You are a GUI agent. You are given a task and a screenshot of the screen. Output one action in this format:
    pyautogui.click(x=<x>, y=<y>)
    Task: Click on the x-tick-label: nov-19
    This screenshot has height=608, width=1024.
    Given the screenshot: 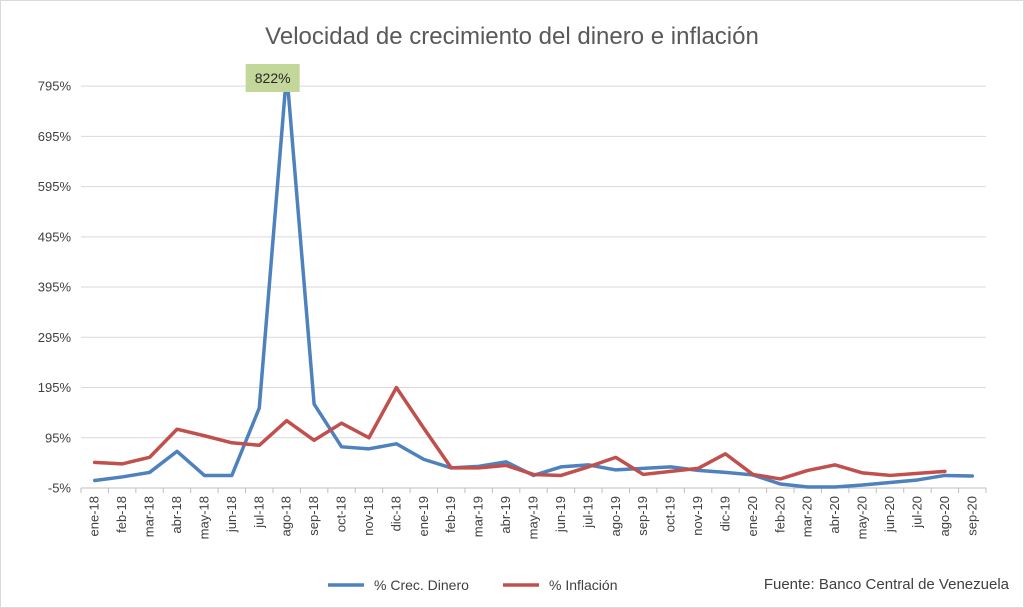 What is the action you would take?
    pyautogui.click(x=697, y=516)
    